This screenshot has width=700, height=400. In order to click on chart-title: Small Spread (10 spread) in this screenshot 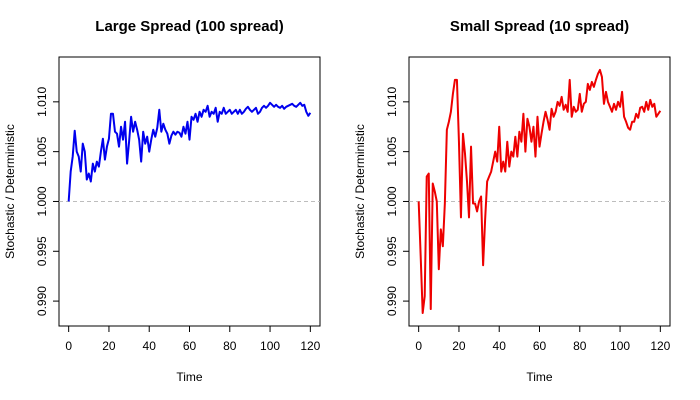, I will do `click(539, 26)`.